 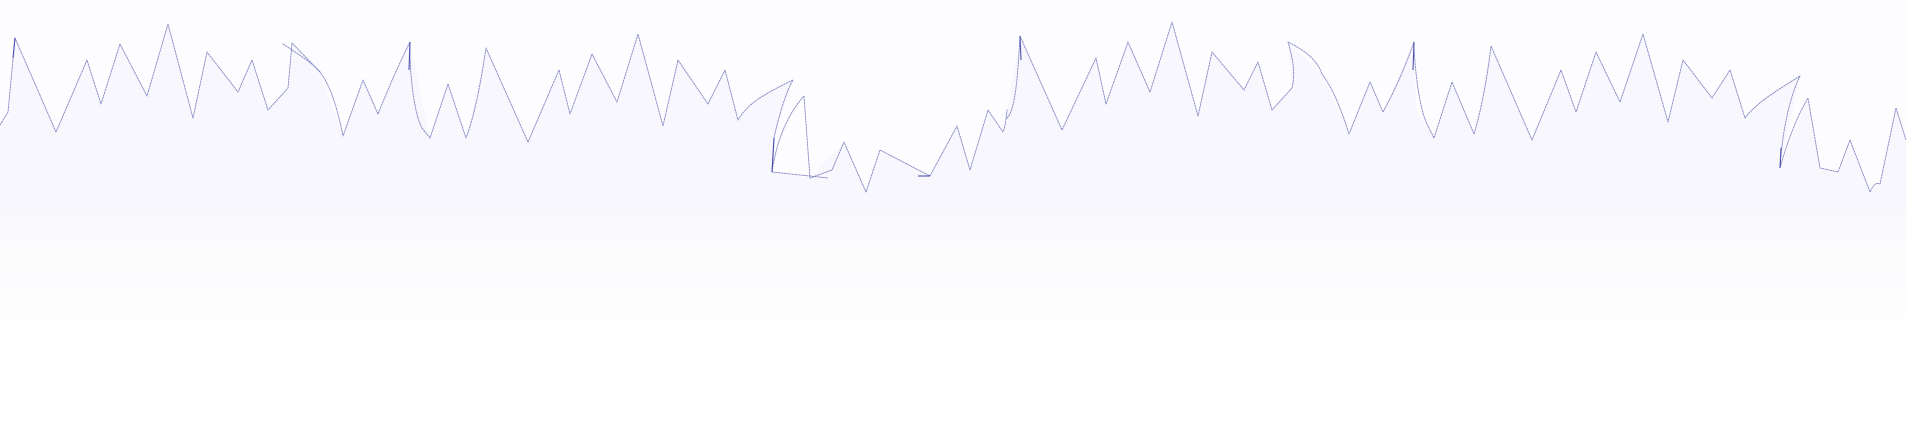 I want to click on trace-right, so click(x=1403, y=81).